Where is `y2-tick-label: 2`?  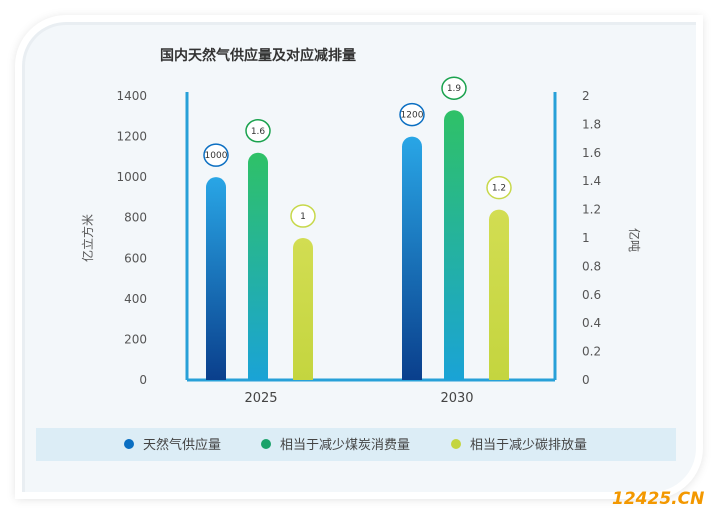
y2-tick-label: 2 is located at coordinates (586, 96).